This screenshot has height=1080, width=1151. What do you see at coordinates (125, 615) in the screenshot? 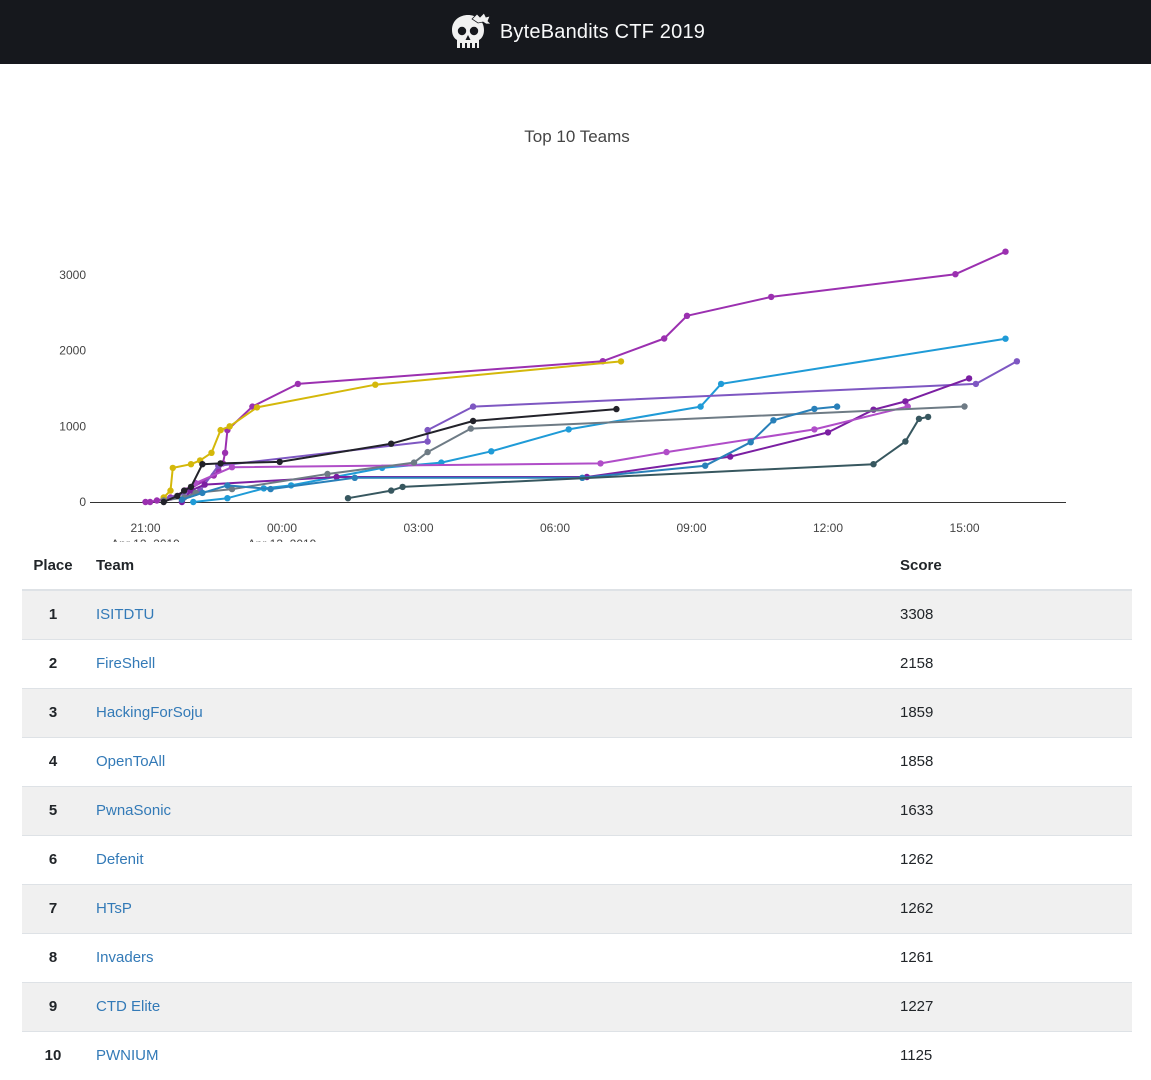
I see `team-link: ISITDTU` at bounding box center [125, 615].